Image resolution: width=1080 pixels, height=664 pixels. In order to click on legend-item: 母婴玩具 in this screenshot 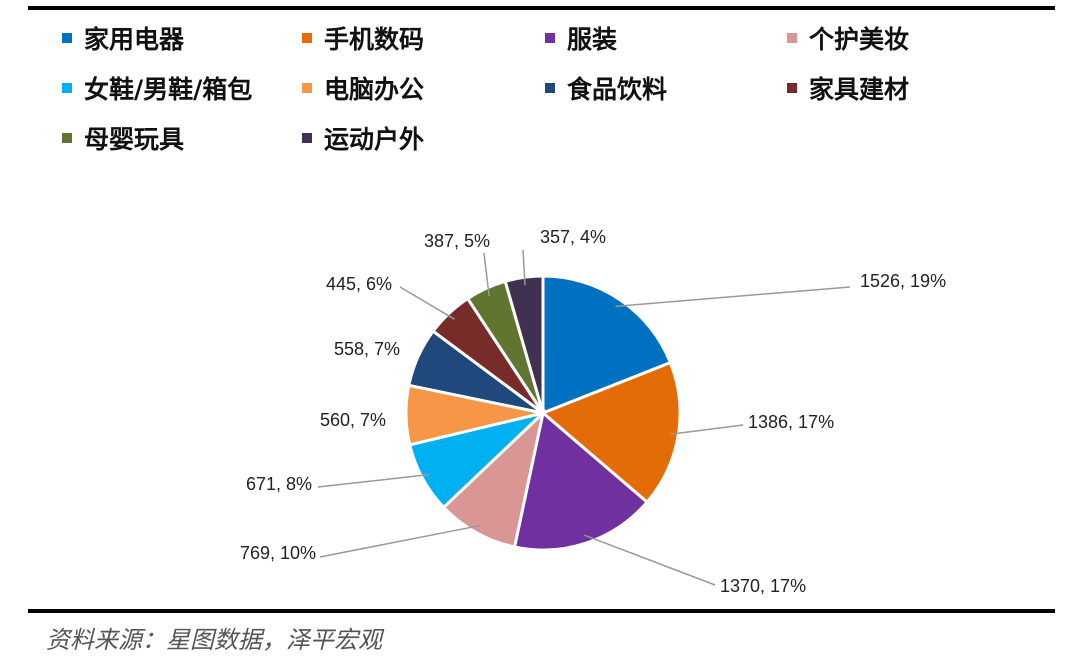, I will do `click(123, 138)`.